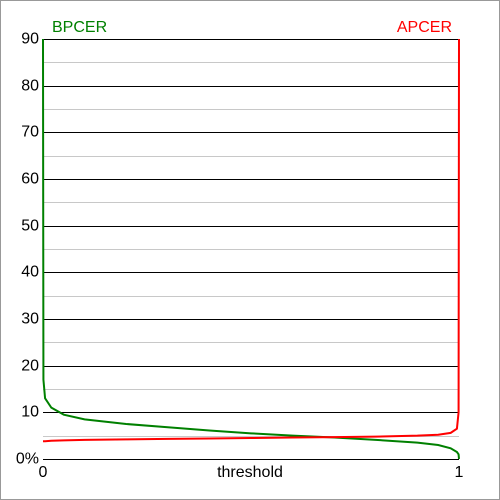 The width and height of the screenshot is (500, 500). I want to click on y-tick-label: 90, so click(30, 39).